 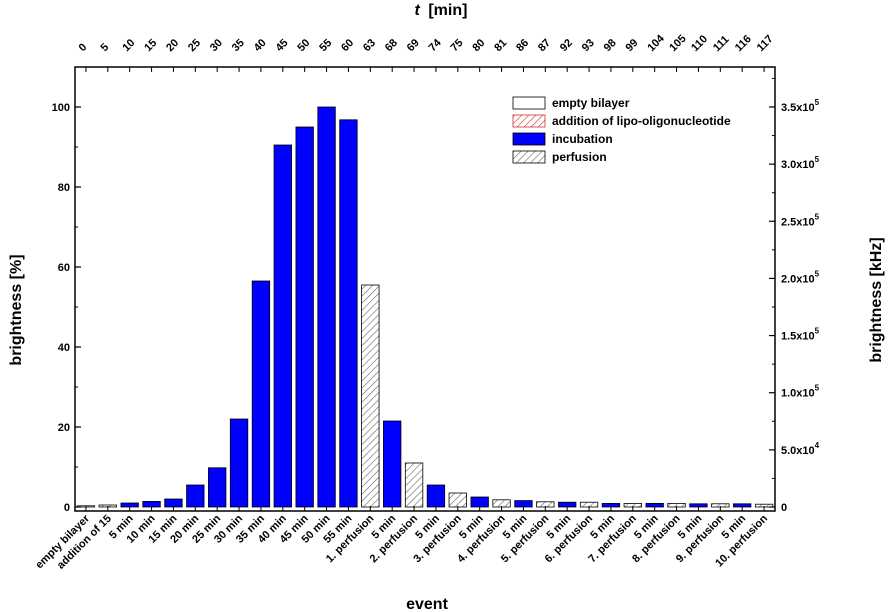 What do you see at coordinates (699, 43) in the screenshot?
I see `top-tick-label: 110` at bounding box center [699, 43].